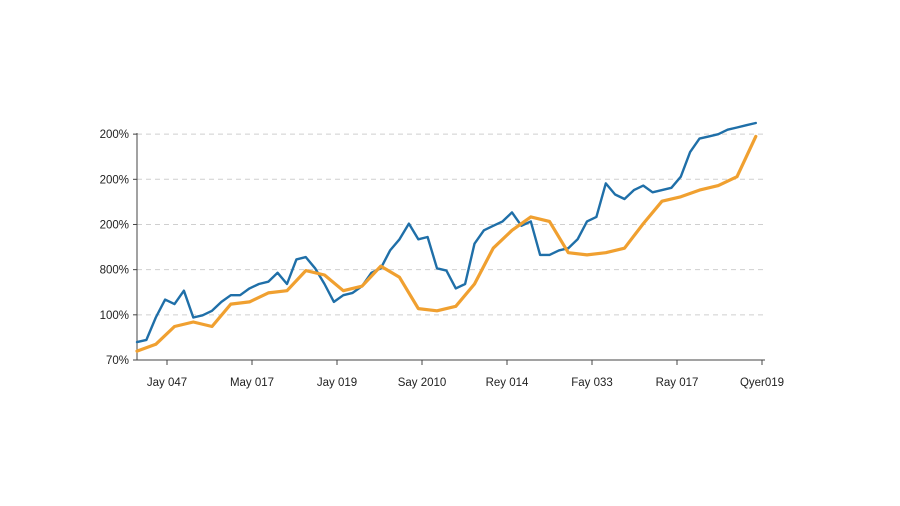 The height and width of the screenshot is (506, 900). What do you see at coordinates (117, 361) in the screenshot?
I see `y-tick-label: 70%` at bounding box center [117, 361].